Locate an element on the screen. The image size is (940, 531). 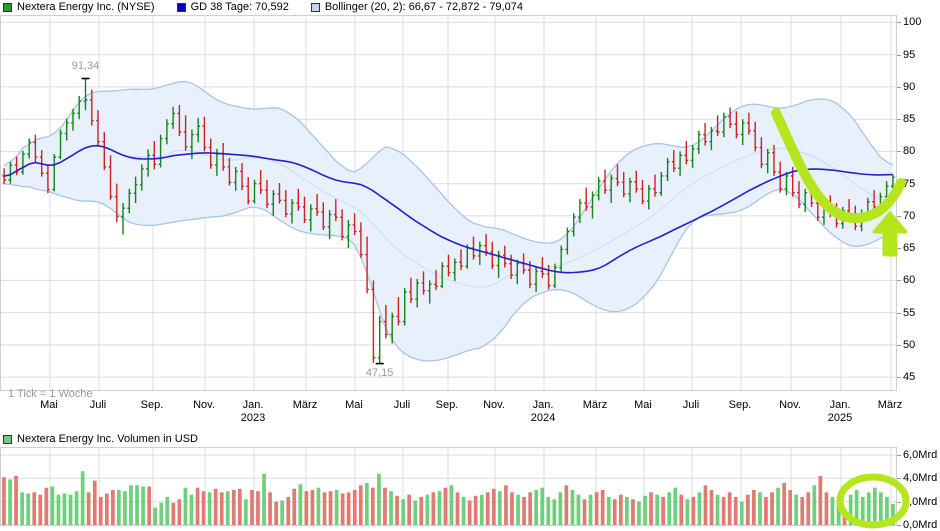
price-tick-label: 70 is located at coordinates (909, 215).